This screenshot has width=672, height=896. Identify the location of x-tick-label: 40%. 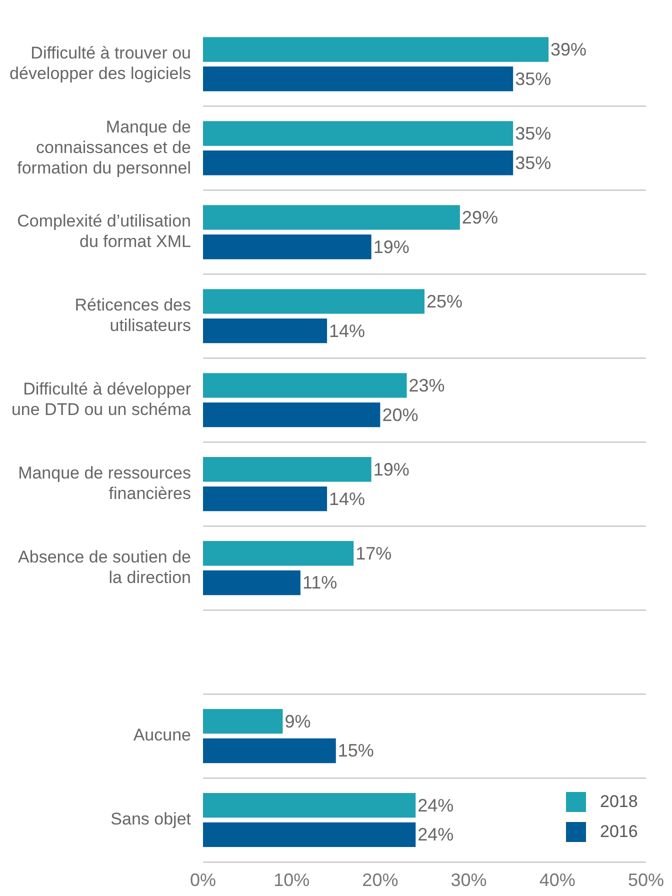
(557, 880).